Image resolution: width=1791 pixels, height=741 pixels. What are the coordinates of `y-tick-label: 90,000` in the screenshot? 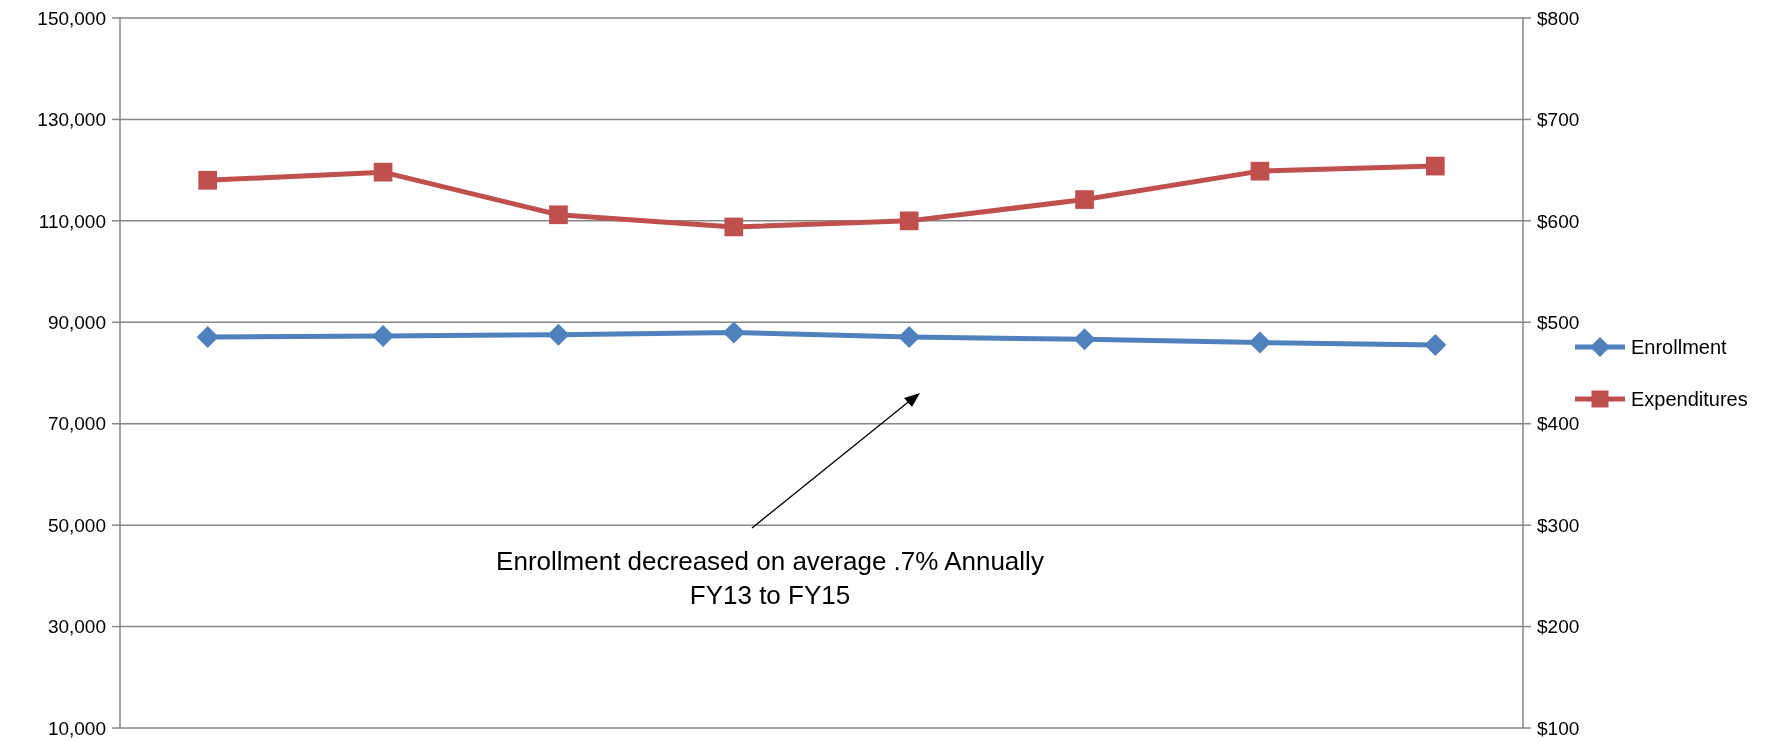 It's located at (76, 322).